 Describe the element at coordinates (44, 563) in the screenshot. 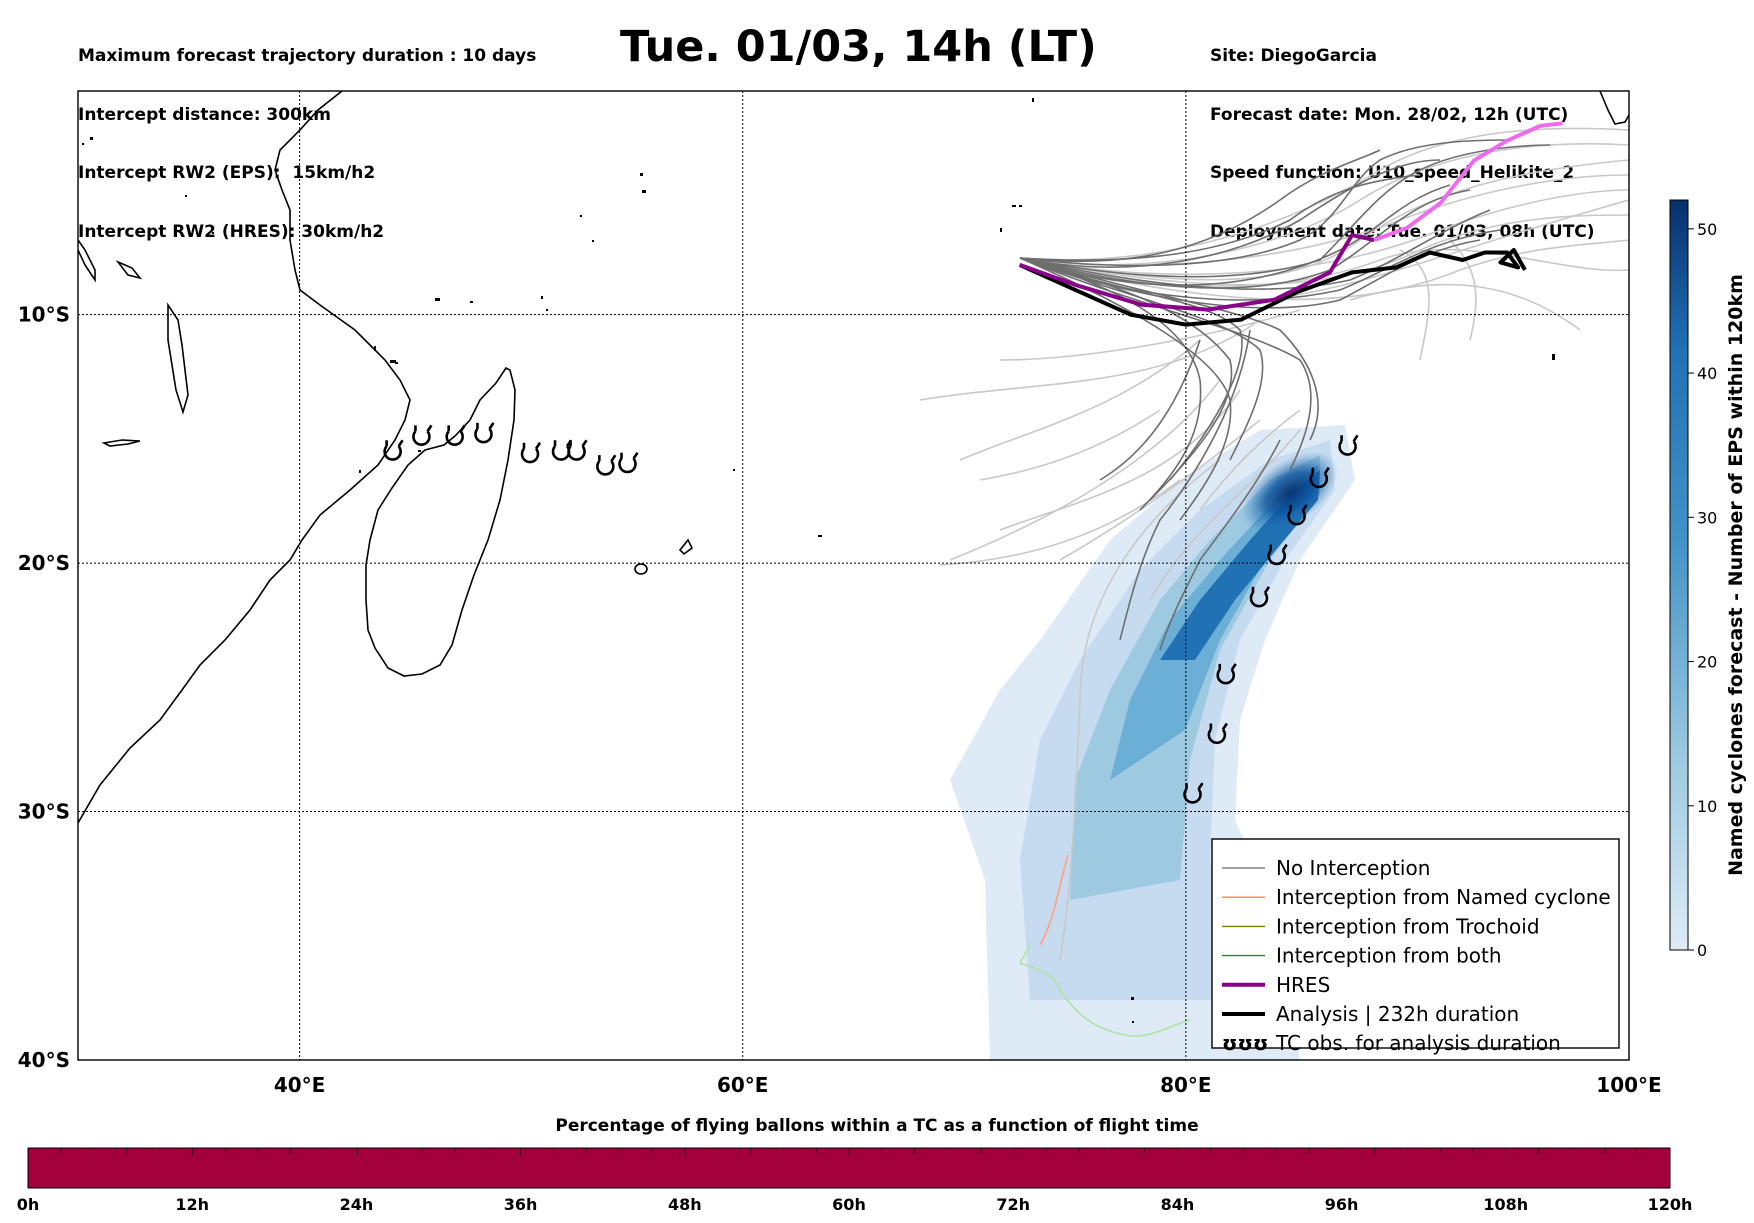

I see `lat-tick-label: 20°S` at that location.